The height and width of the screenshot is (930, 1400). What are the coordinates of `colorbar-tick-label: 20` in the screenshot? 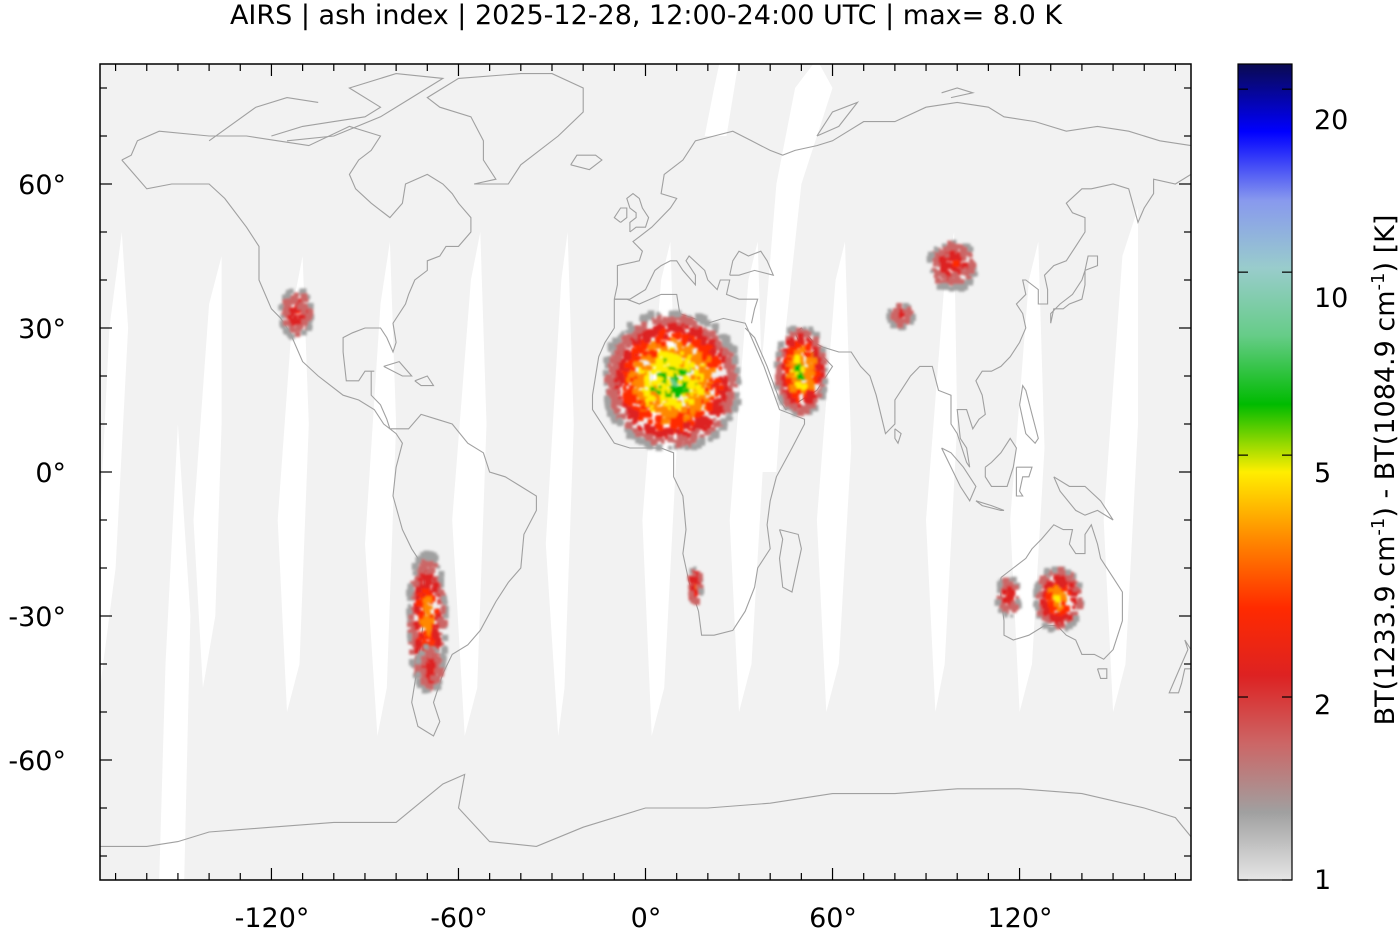 It's located at (1331, 120).